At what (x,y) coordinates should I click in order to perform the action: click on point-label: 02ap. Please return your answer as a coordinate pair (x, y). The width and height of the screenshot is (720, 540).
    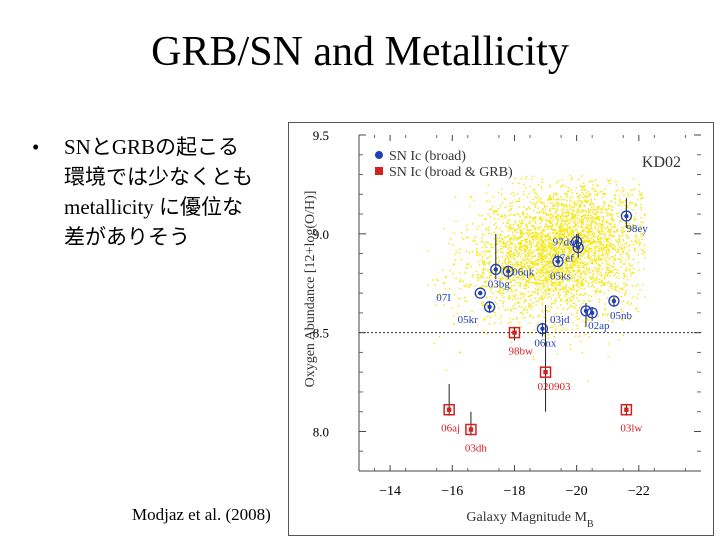
    Looking at the image, I should click on (599, 326).